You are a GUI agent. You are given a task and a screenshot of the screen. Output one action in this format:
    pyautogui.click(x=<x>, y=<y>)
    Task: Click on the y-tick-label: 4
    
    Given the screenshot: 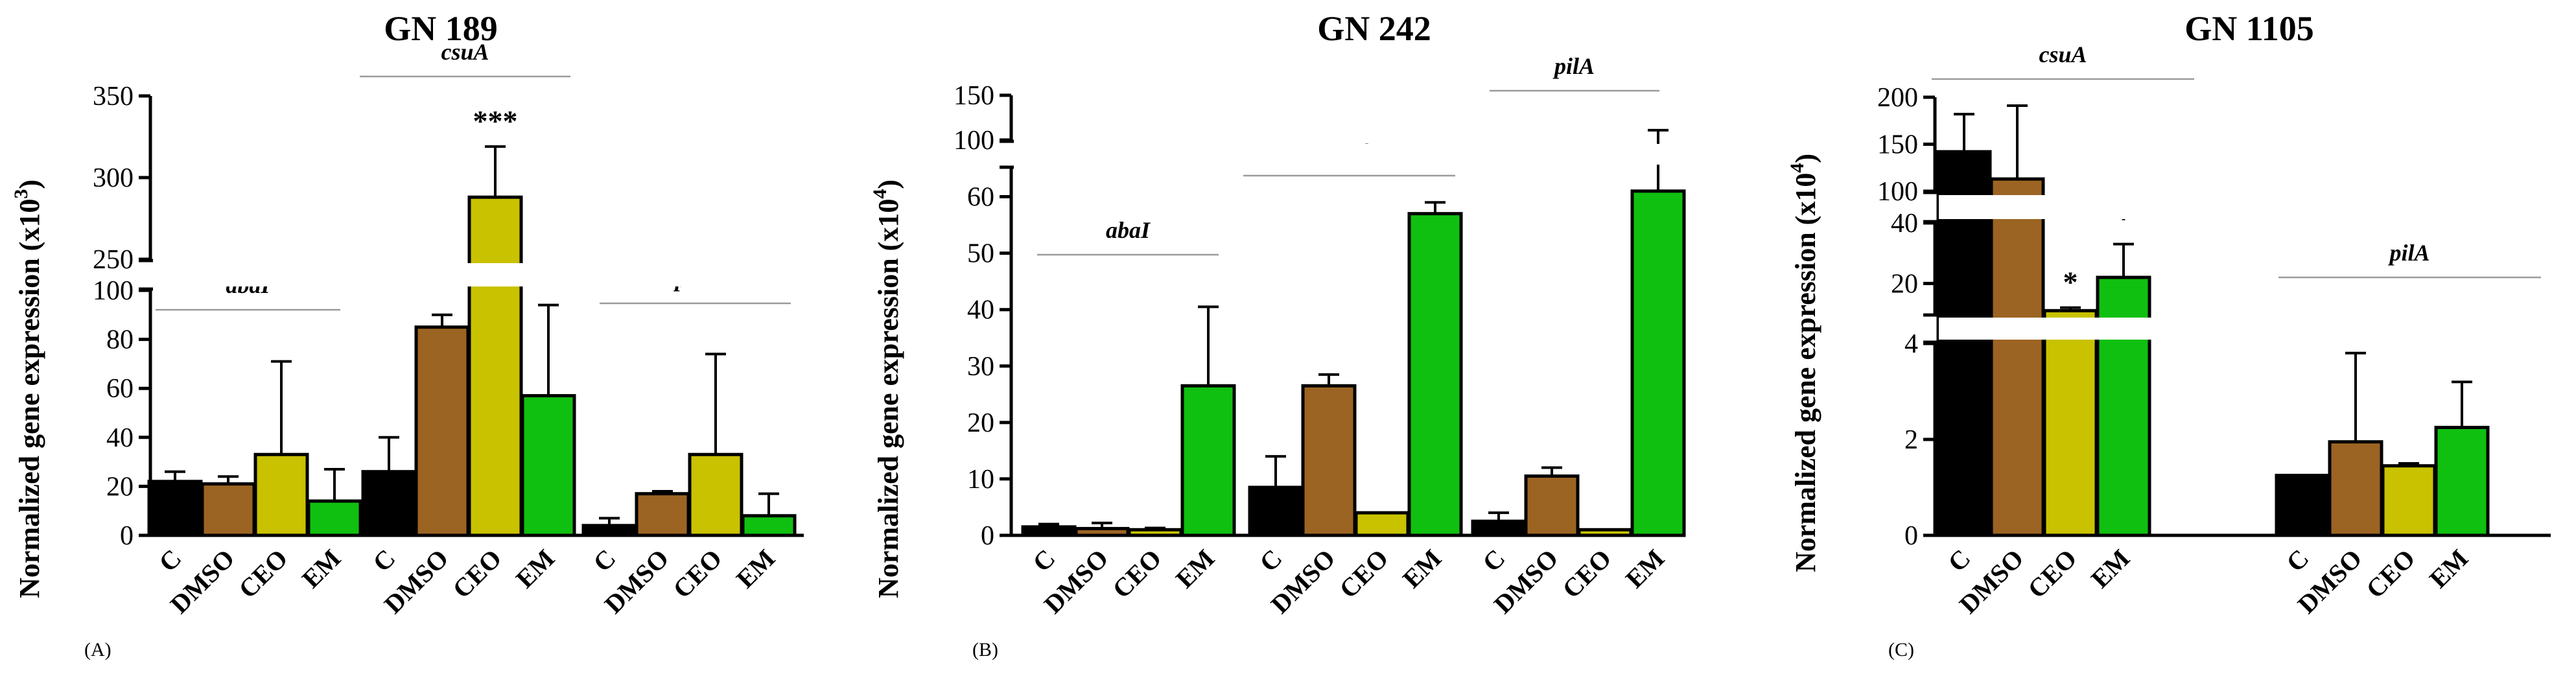 What is the action you would take?
    pyautogui.click(x=1911, y=344)
    